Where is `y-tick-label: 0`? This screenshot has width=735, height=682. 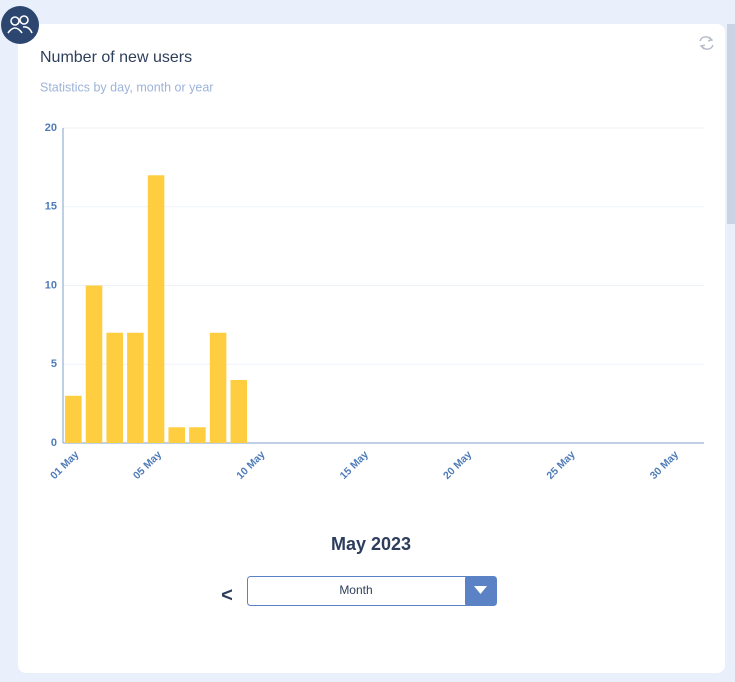 y-tick-label: 0 is located at coordinates (54, 443).